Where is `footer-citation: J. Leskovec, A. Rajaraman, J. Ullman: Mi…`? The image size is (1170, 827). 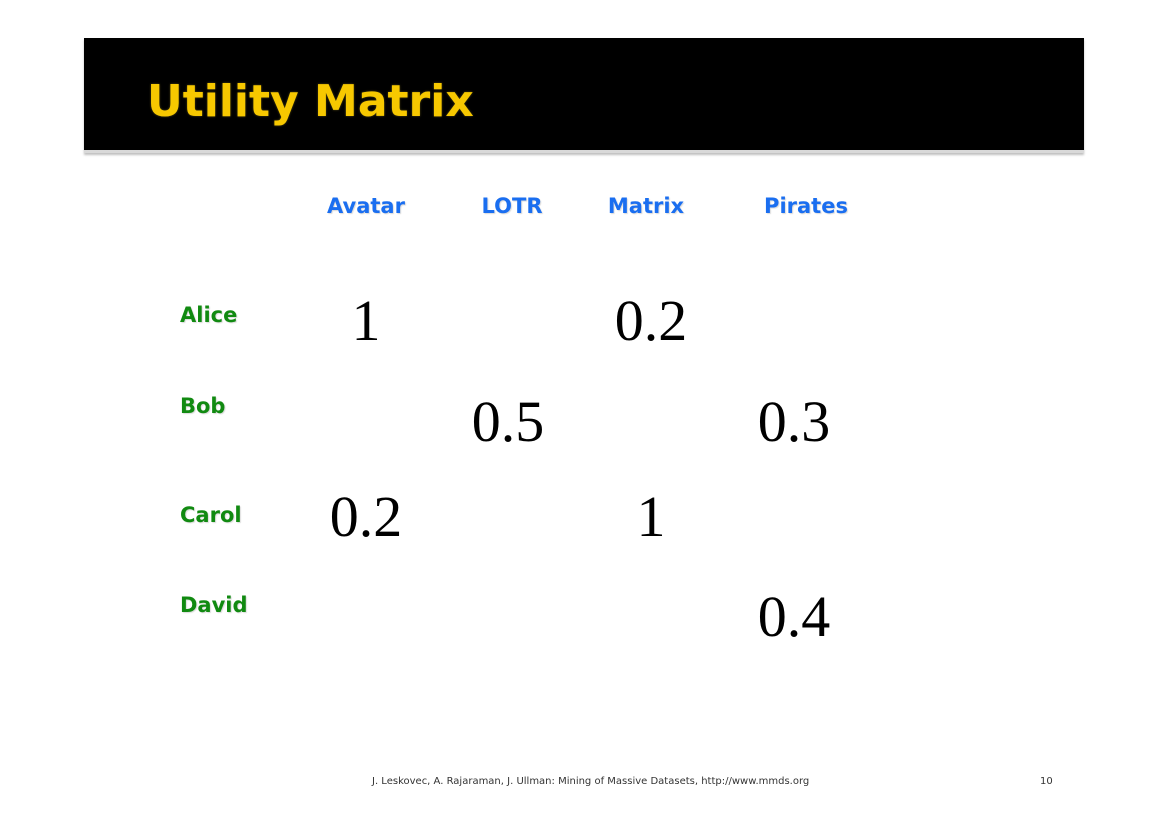
footer-citation: J. Leskovec, A. Rajaraman, J. Ullman: Mi… is located at coordinates (591, 781).